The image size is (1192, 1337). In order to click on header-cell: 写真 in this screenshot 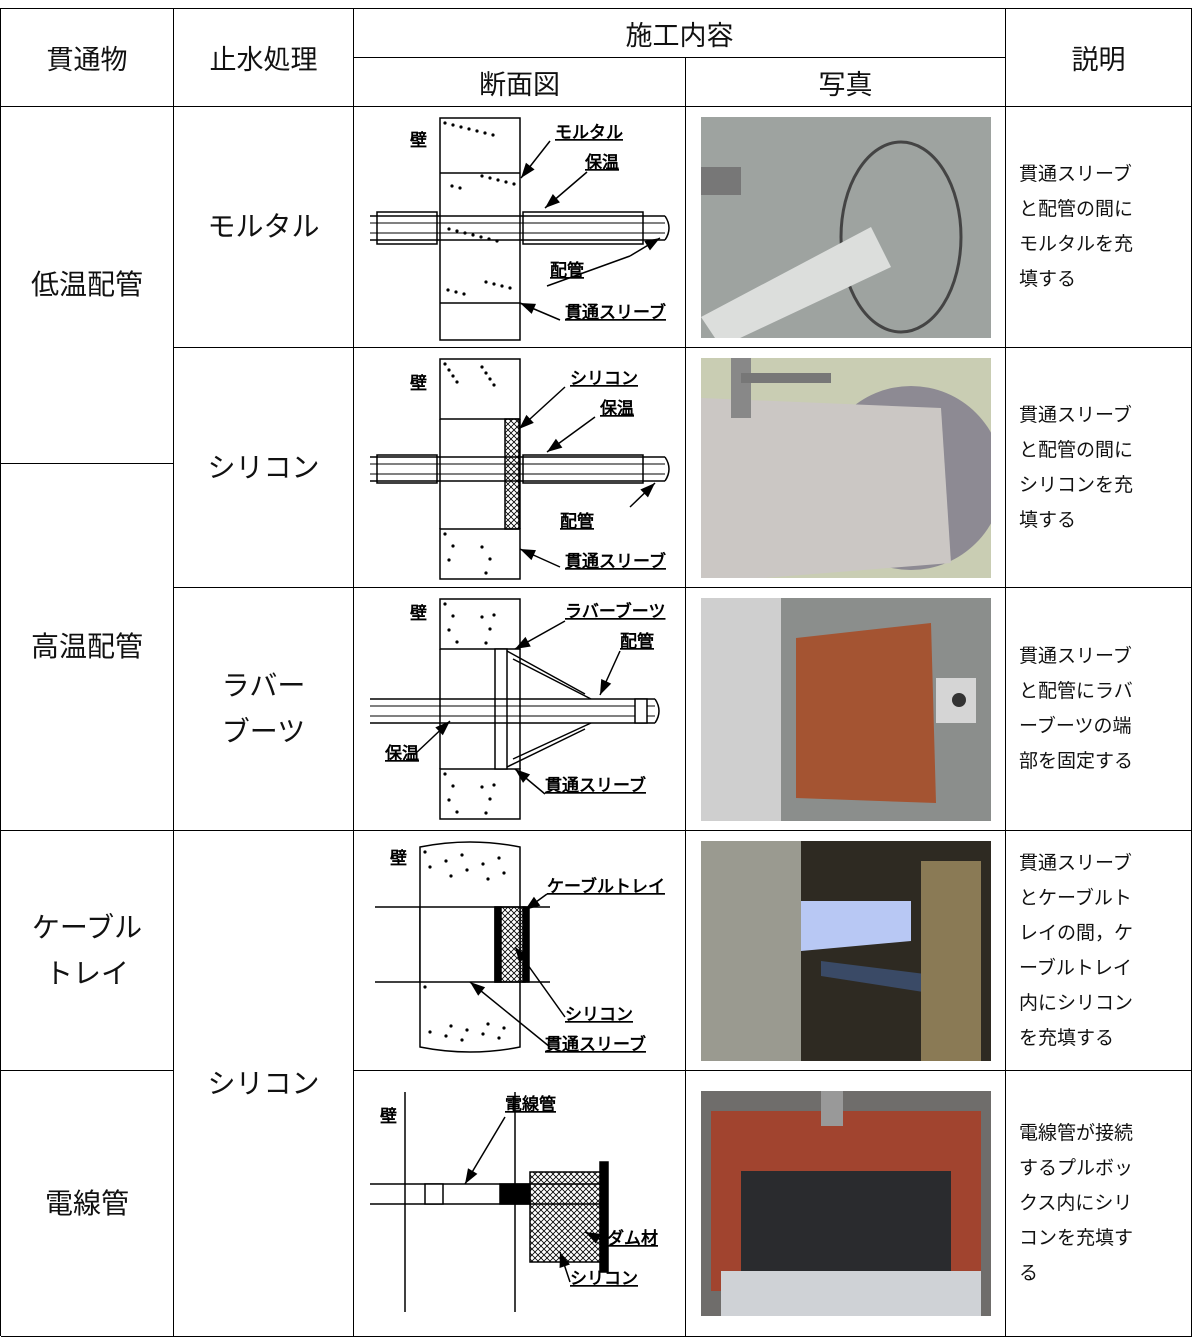, I will do `click(846, 82)`.